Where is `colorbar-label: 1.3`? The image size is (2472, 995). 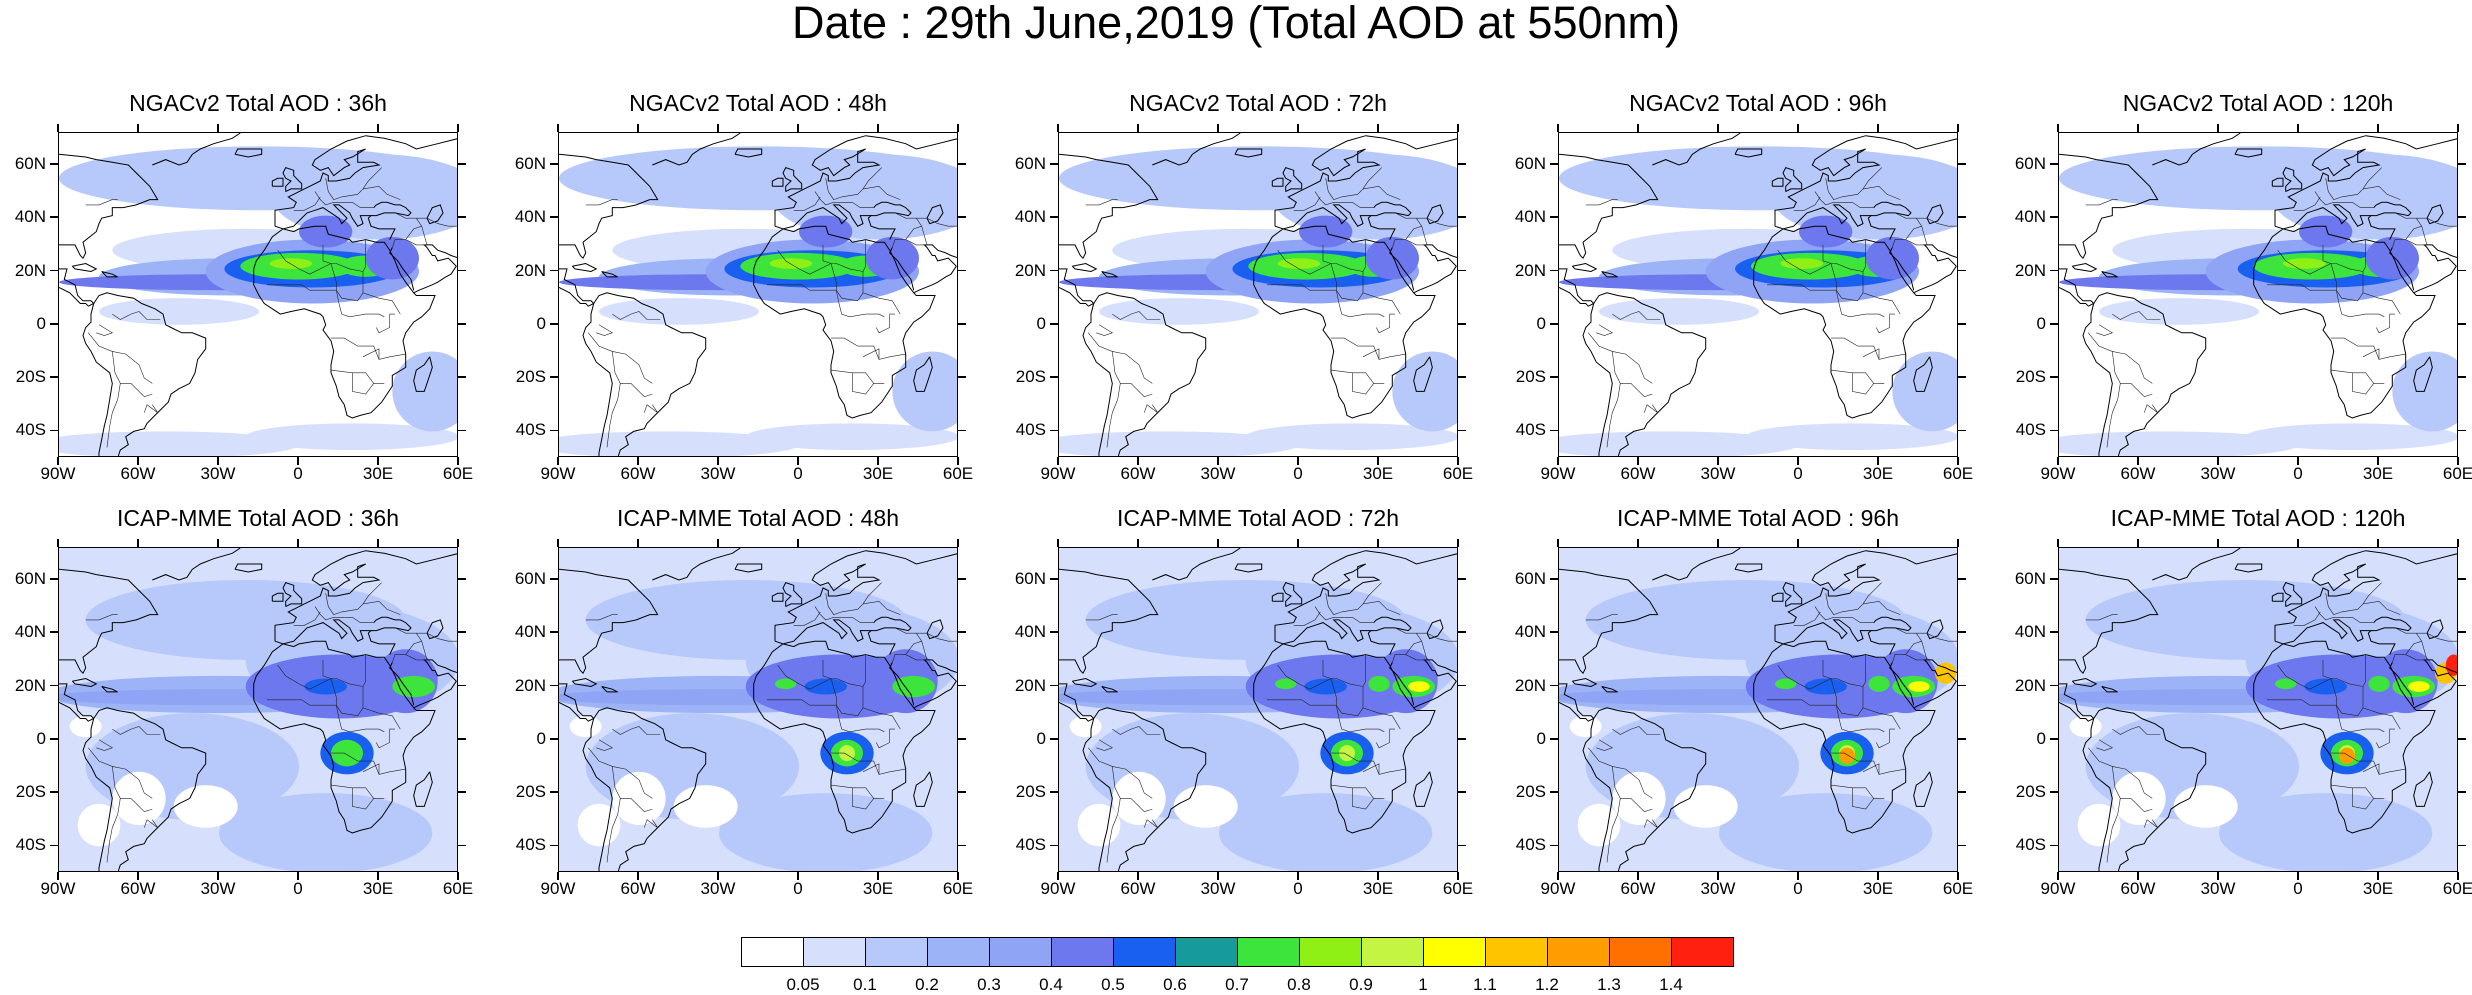
colorbar-label: 1.3 is located at coordinates (1609, 984).